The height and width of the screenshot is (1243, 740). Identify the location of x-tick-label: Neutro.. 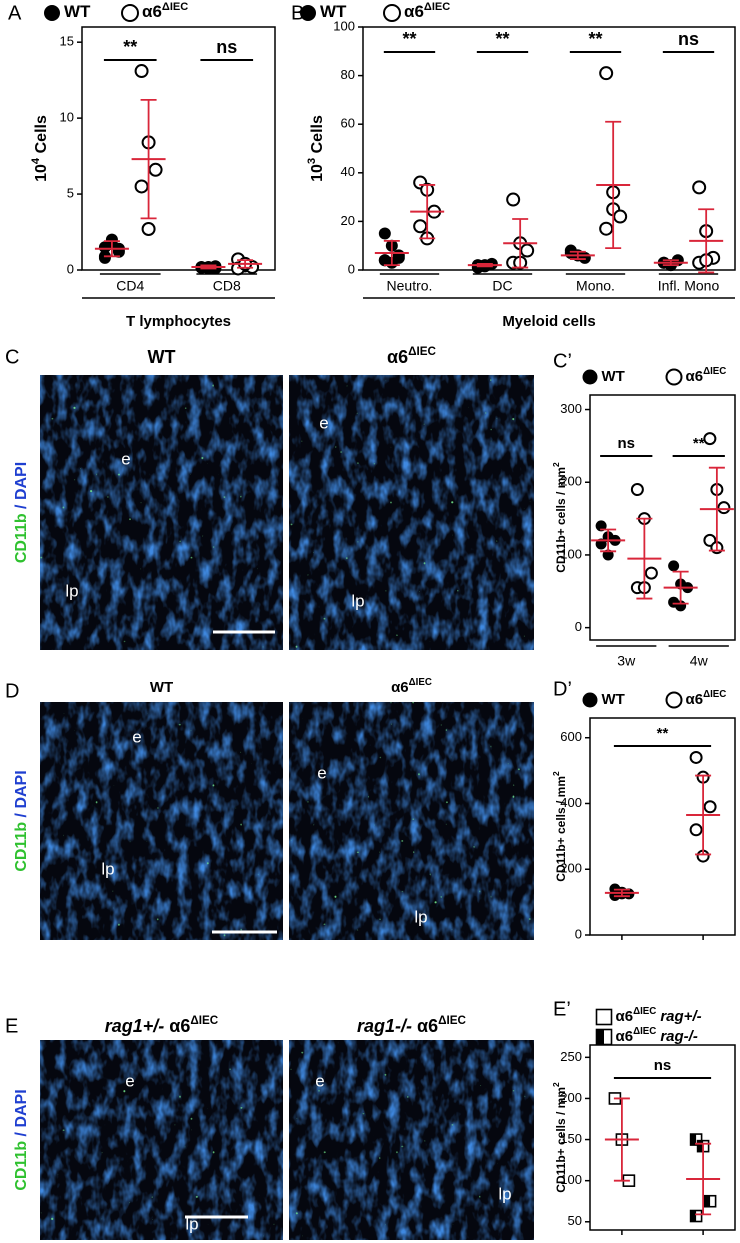
(410, 286).